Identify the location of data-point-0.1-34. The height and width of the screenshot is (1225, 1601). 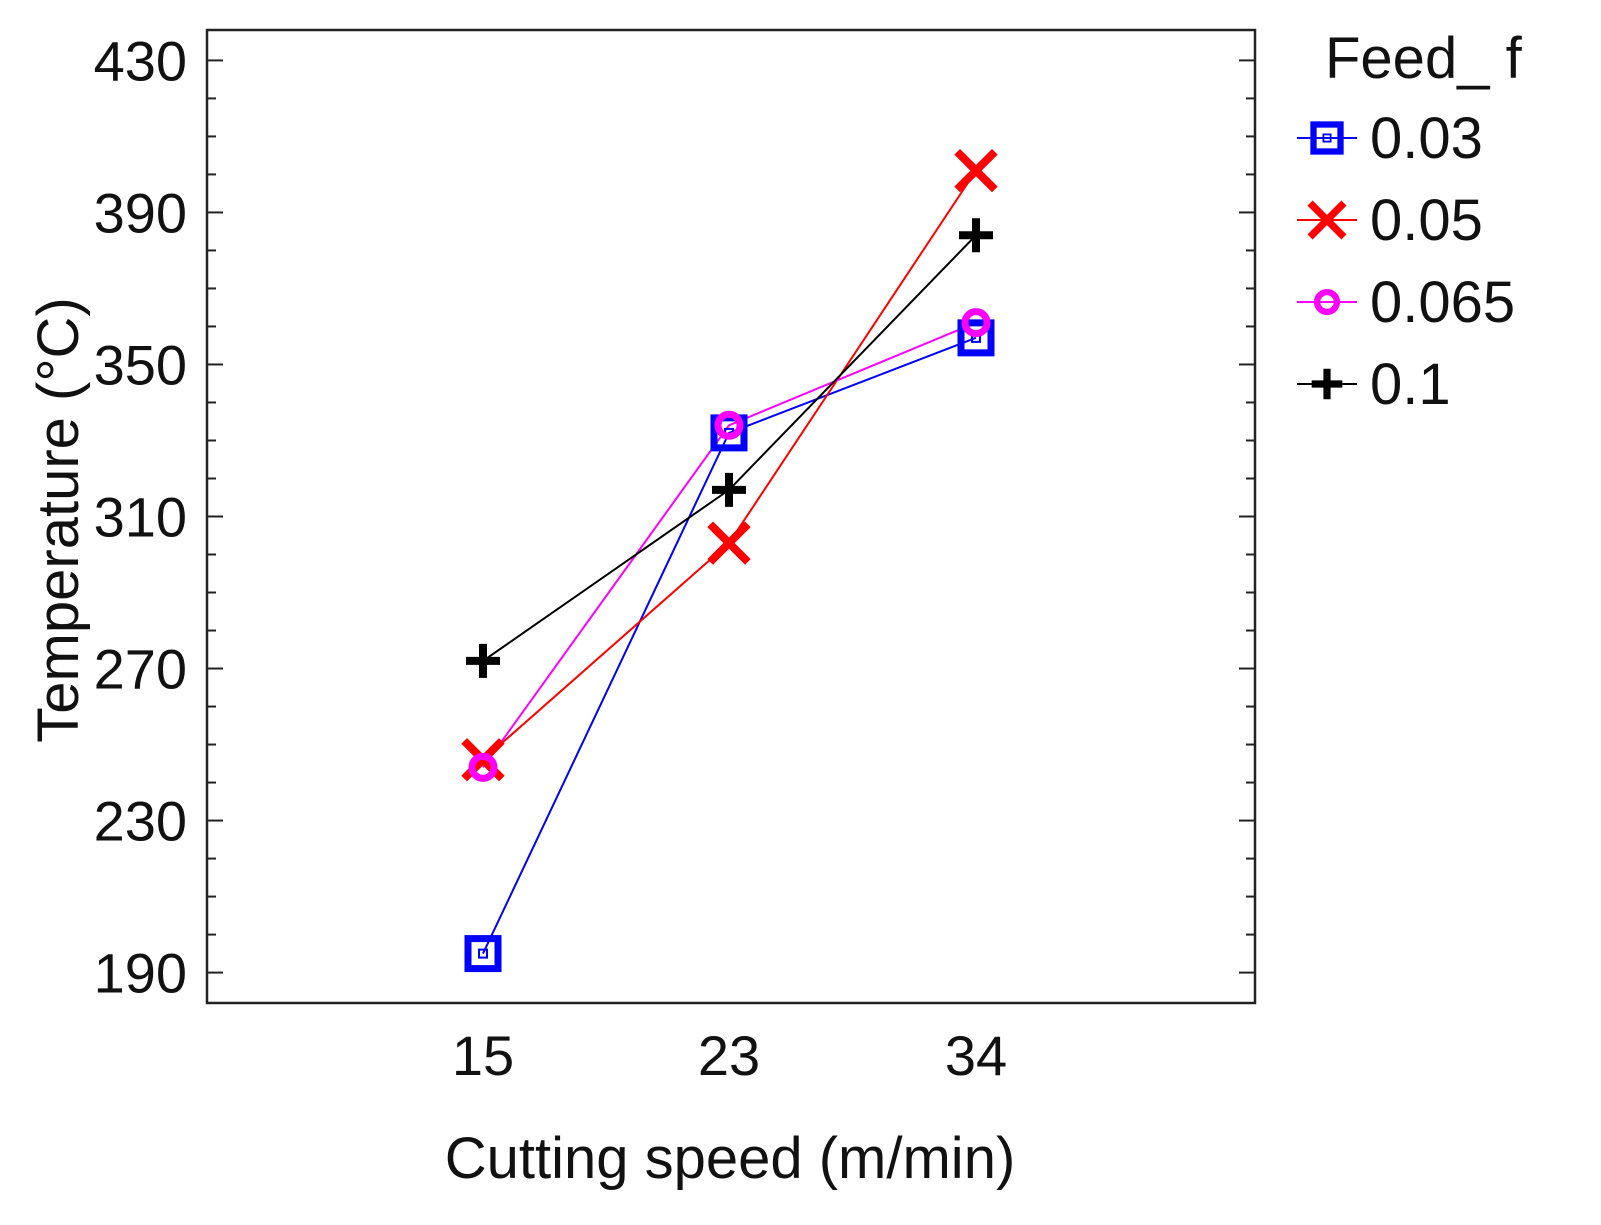
(976, 235).